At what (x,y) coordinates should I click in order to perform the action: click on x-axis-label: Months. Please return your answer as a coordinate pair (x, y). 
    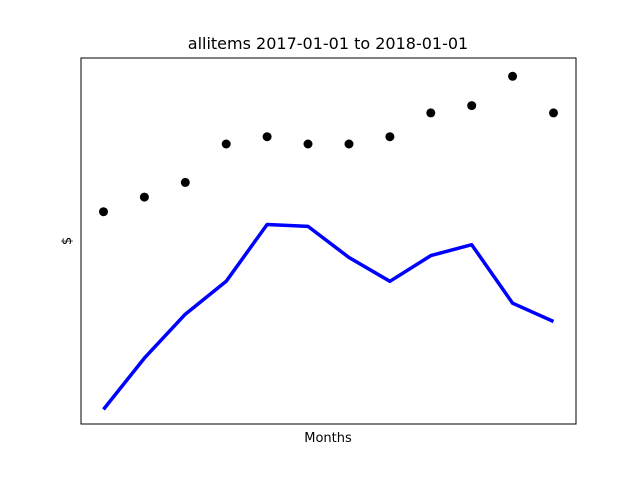
    Looking at the image, I should click on (328, 438).